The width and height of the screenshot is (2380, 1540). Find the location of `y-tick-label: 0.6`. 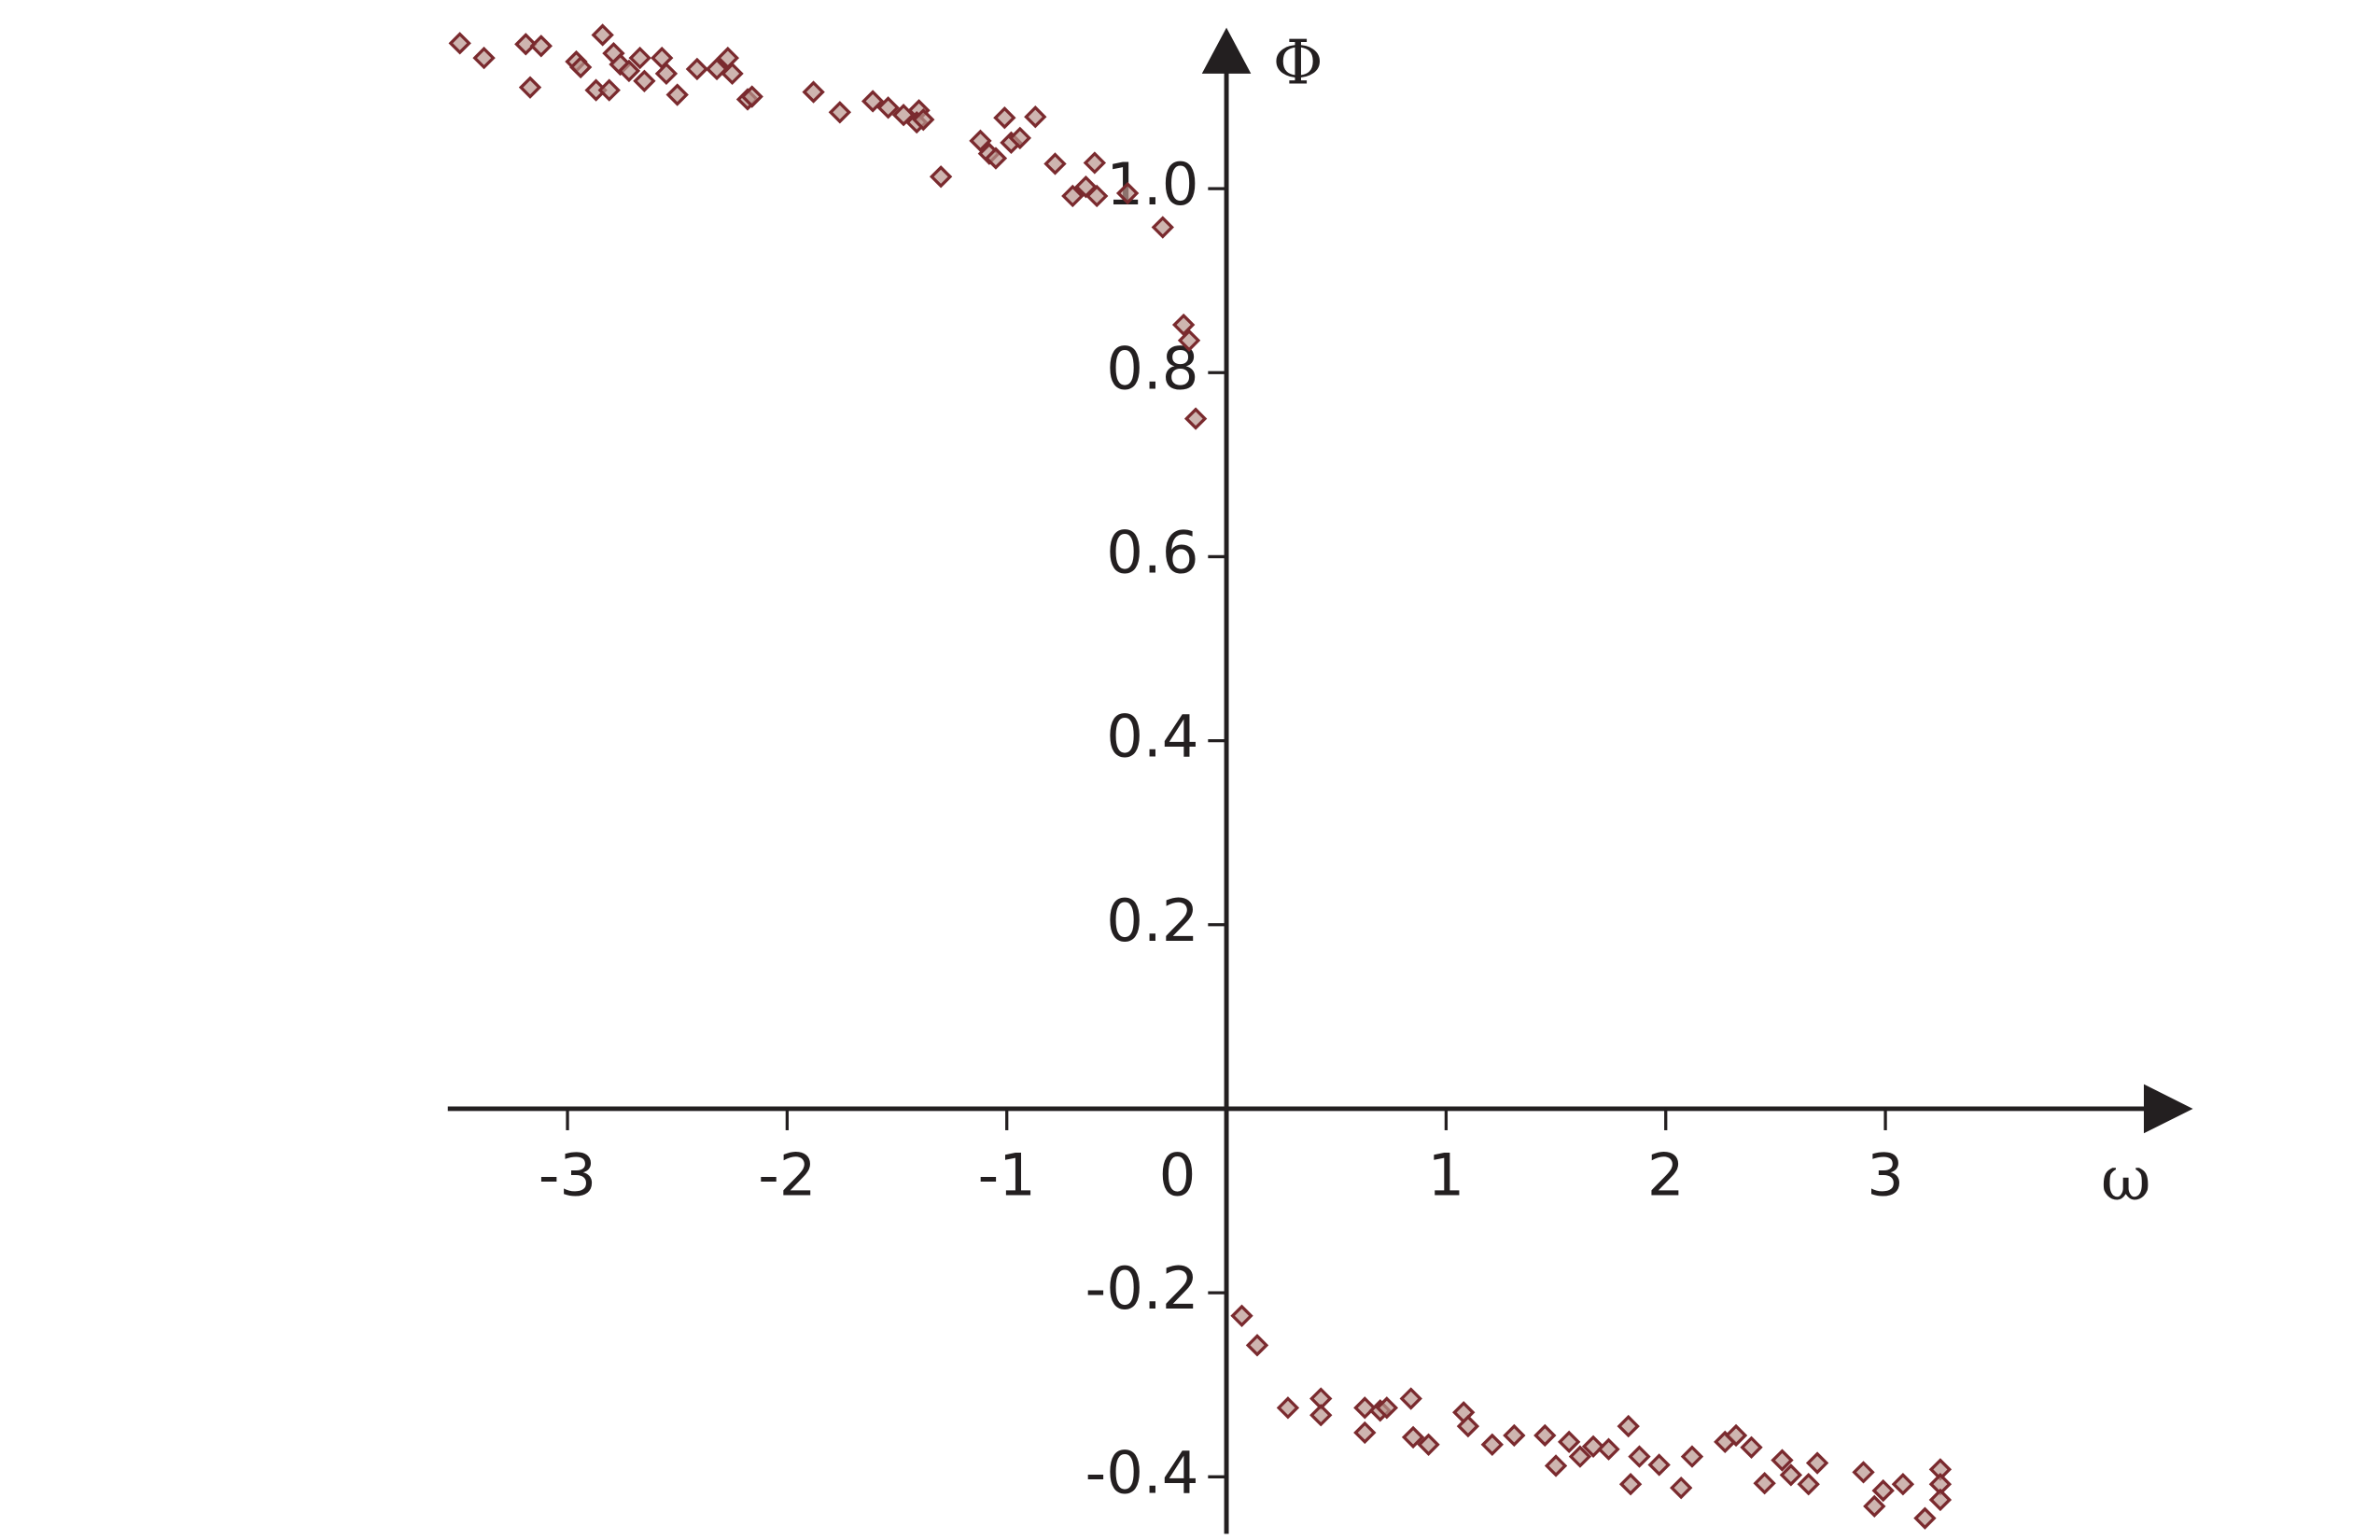

y-tick-label: 0.6 is located at coordinates (1152, 553).